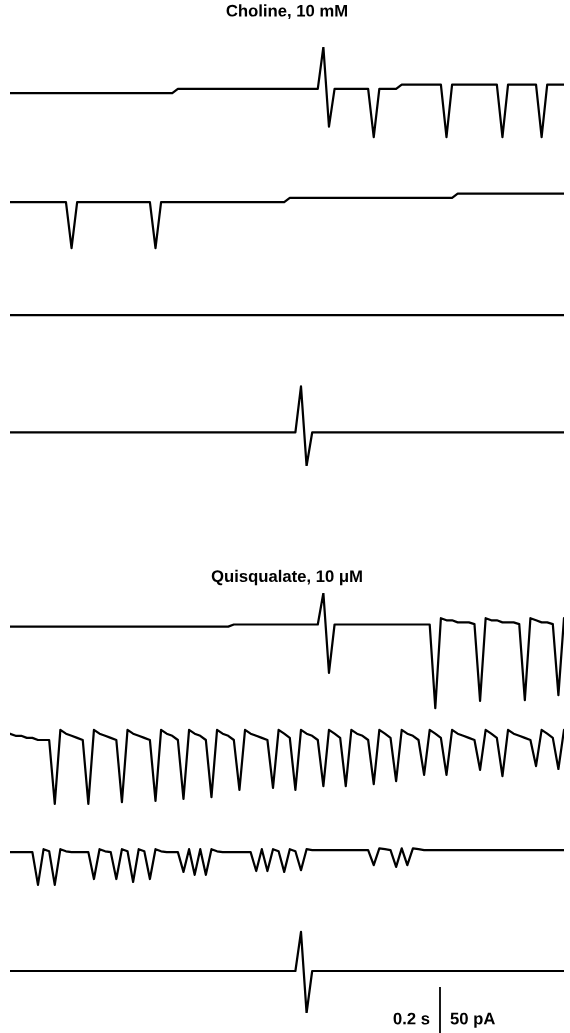 The width and height of the screenshot is (570, 1033). Describe the element at coordinates (411, 1018) in the screenshot. I see `annotation: 0.2 s` at that location.